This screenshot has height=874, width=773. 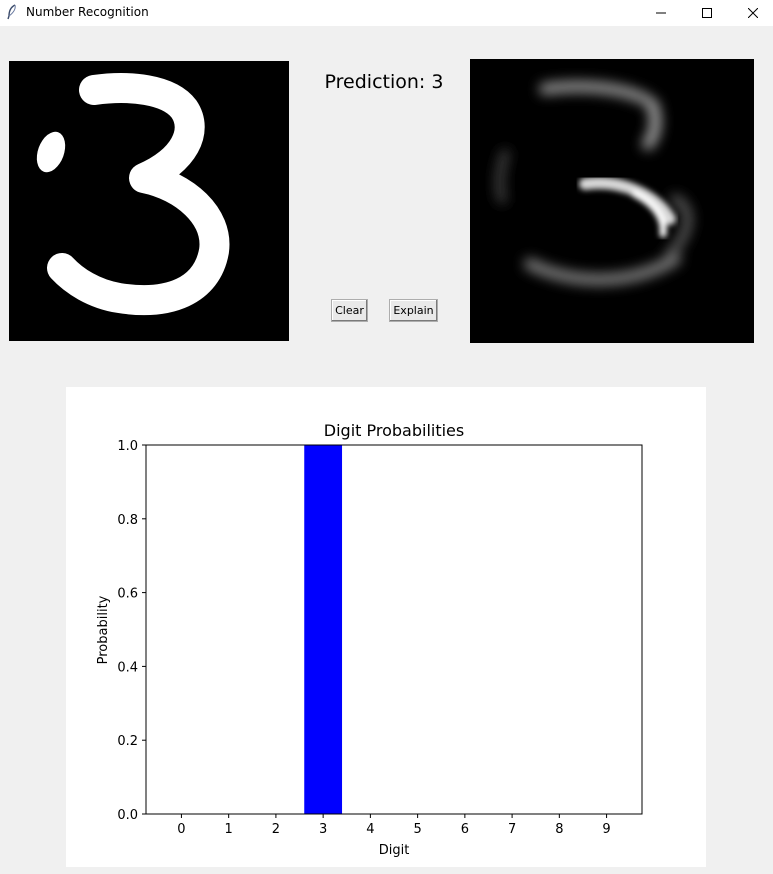 What do you see at coordinates (103, 629) in the screenshot?
I see `y-axis-label: Probability` at bounding box center [103, 629].